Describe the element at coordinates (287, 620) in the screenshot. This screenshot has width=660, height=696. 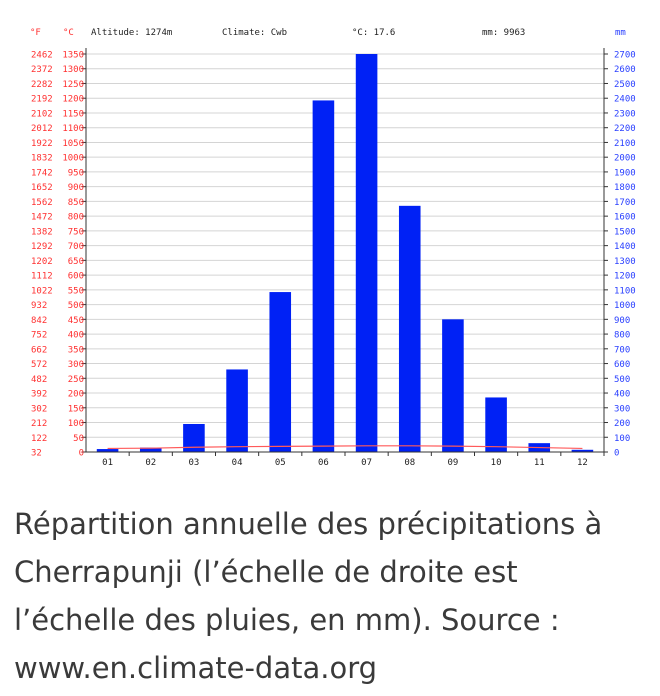
I see `caption-line-3: l’échelle des pluies, en mm). Source :` at that location.